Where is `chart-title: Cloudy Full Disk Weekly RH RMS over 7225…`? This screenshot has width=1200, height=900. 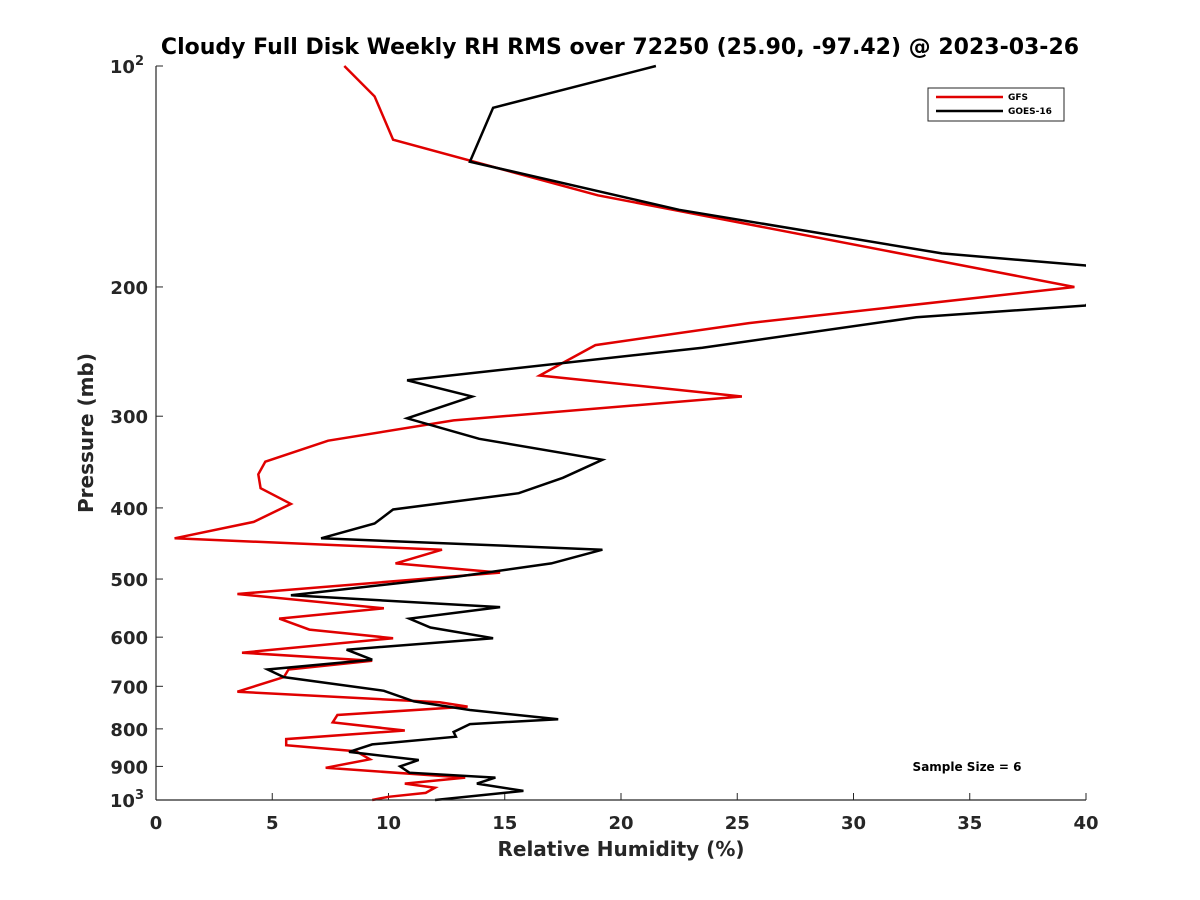 chart-title: Cloudy Full Disk Weekly RH RMS over 7225… is located at coordinates (620, 47).